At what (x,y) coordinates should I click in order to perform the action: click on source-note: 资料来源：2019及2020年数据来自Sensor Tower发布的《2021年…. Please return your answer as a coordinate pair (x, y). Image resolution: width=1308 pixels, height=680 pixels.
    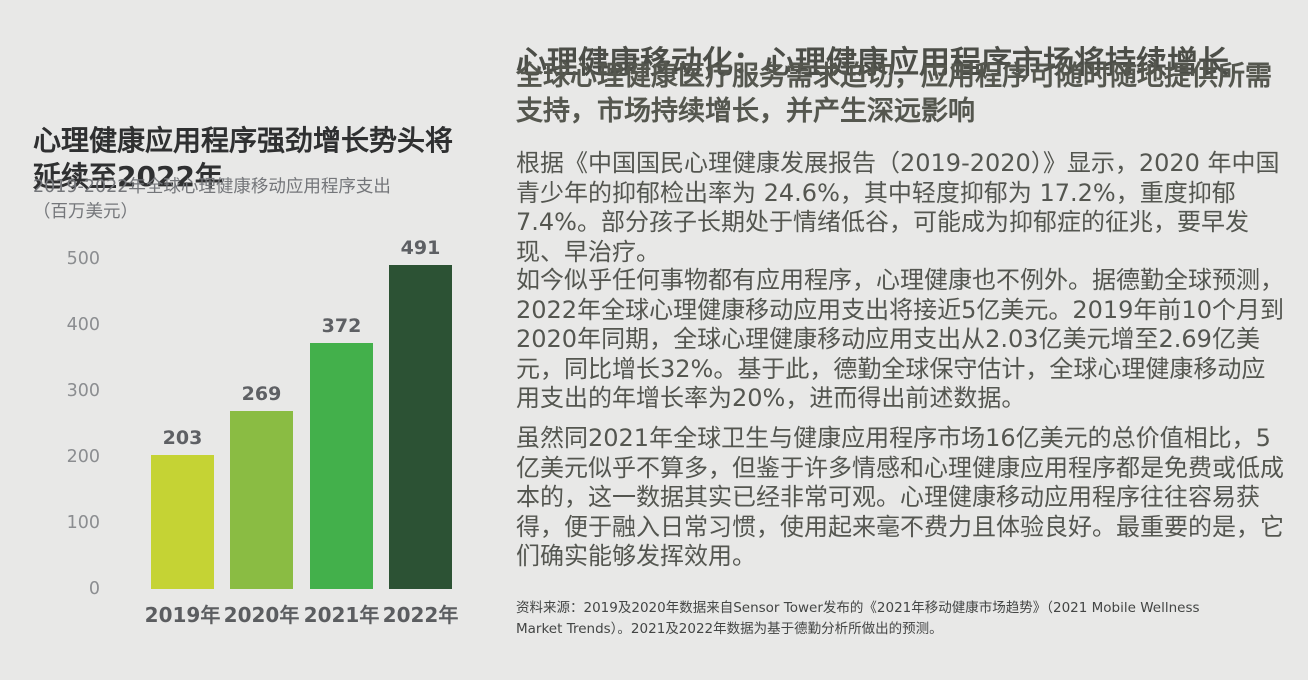
    Looking at the image, I should click on (858, 618).